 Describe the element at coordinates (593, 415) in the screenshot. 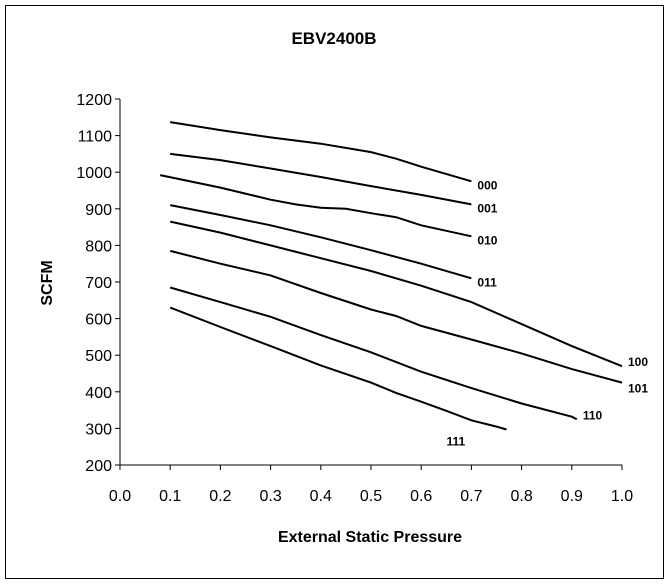

I see `series-label-110: 110` at that location.